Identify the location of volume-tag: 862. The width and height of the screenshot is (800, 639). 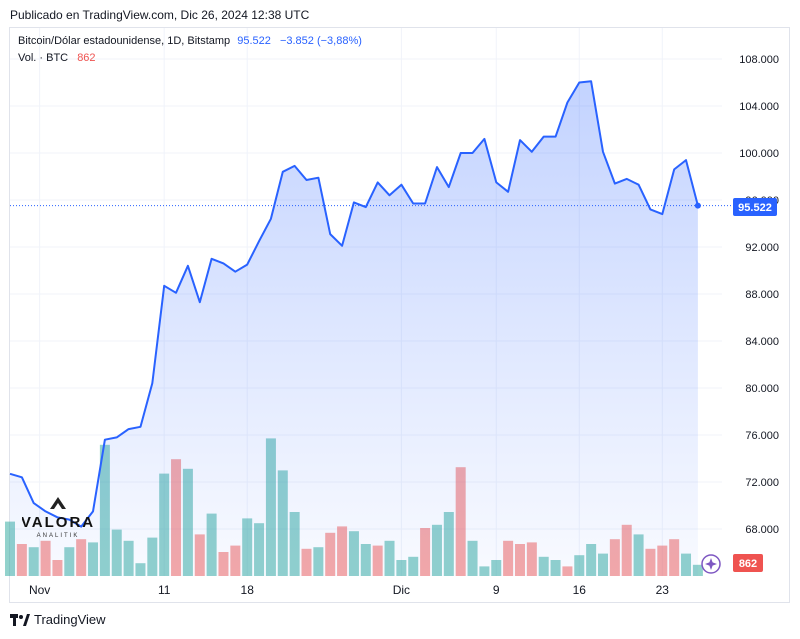
(748, 563).